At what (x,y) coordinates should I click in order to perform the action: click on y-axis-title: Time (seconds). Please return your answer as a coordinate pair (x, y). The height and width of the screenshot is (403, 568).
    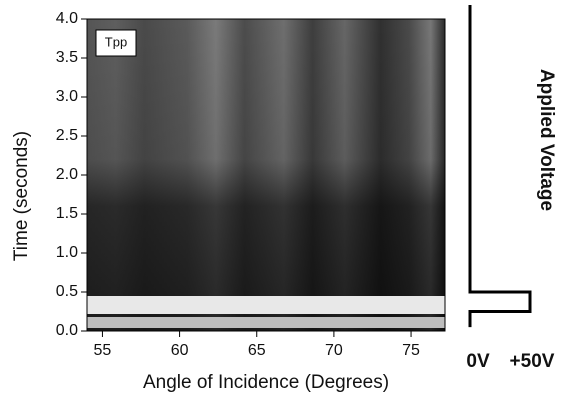
    Looking at the image, I should click on (21, 196).